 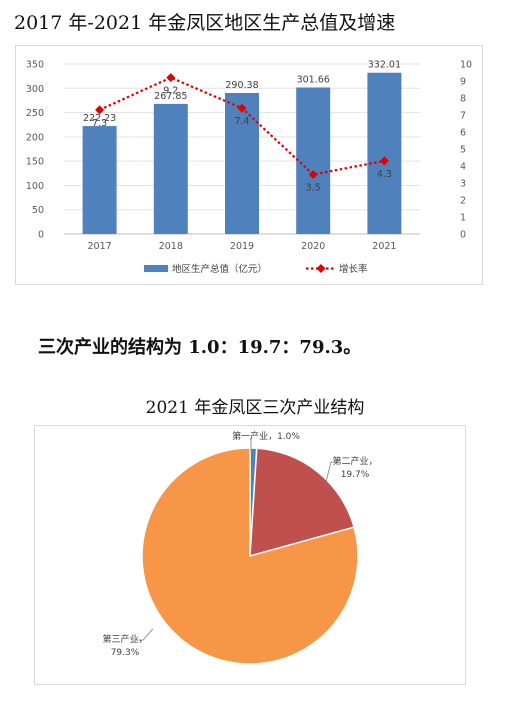 What do you see at coordinates (463, 150) in the screenshot?
I see `y2-tick-label: 5` at bounding box center [463, 150].